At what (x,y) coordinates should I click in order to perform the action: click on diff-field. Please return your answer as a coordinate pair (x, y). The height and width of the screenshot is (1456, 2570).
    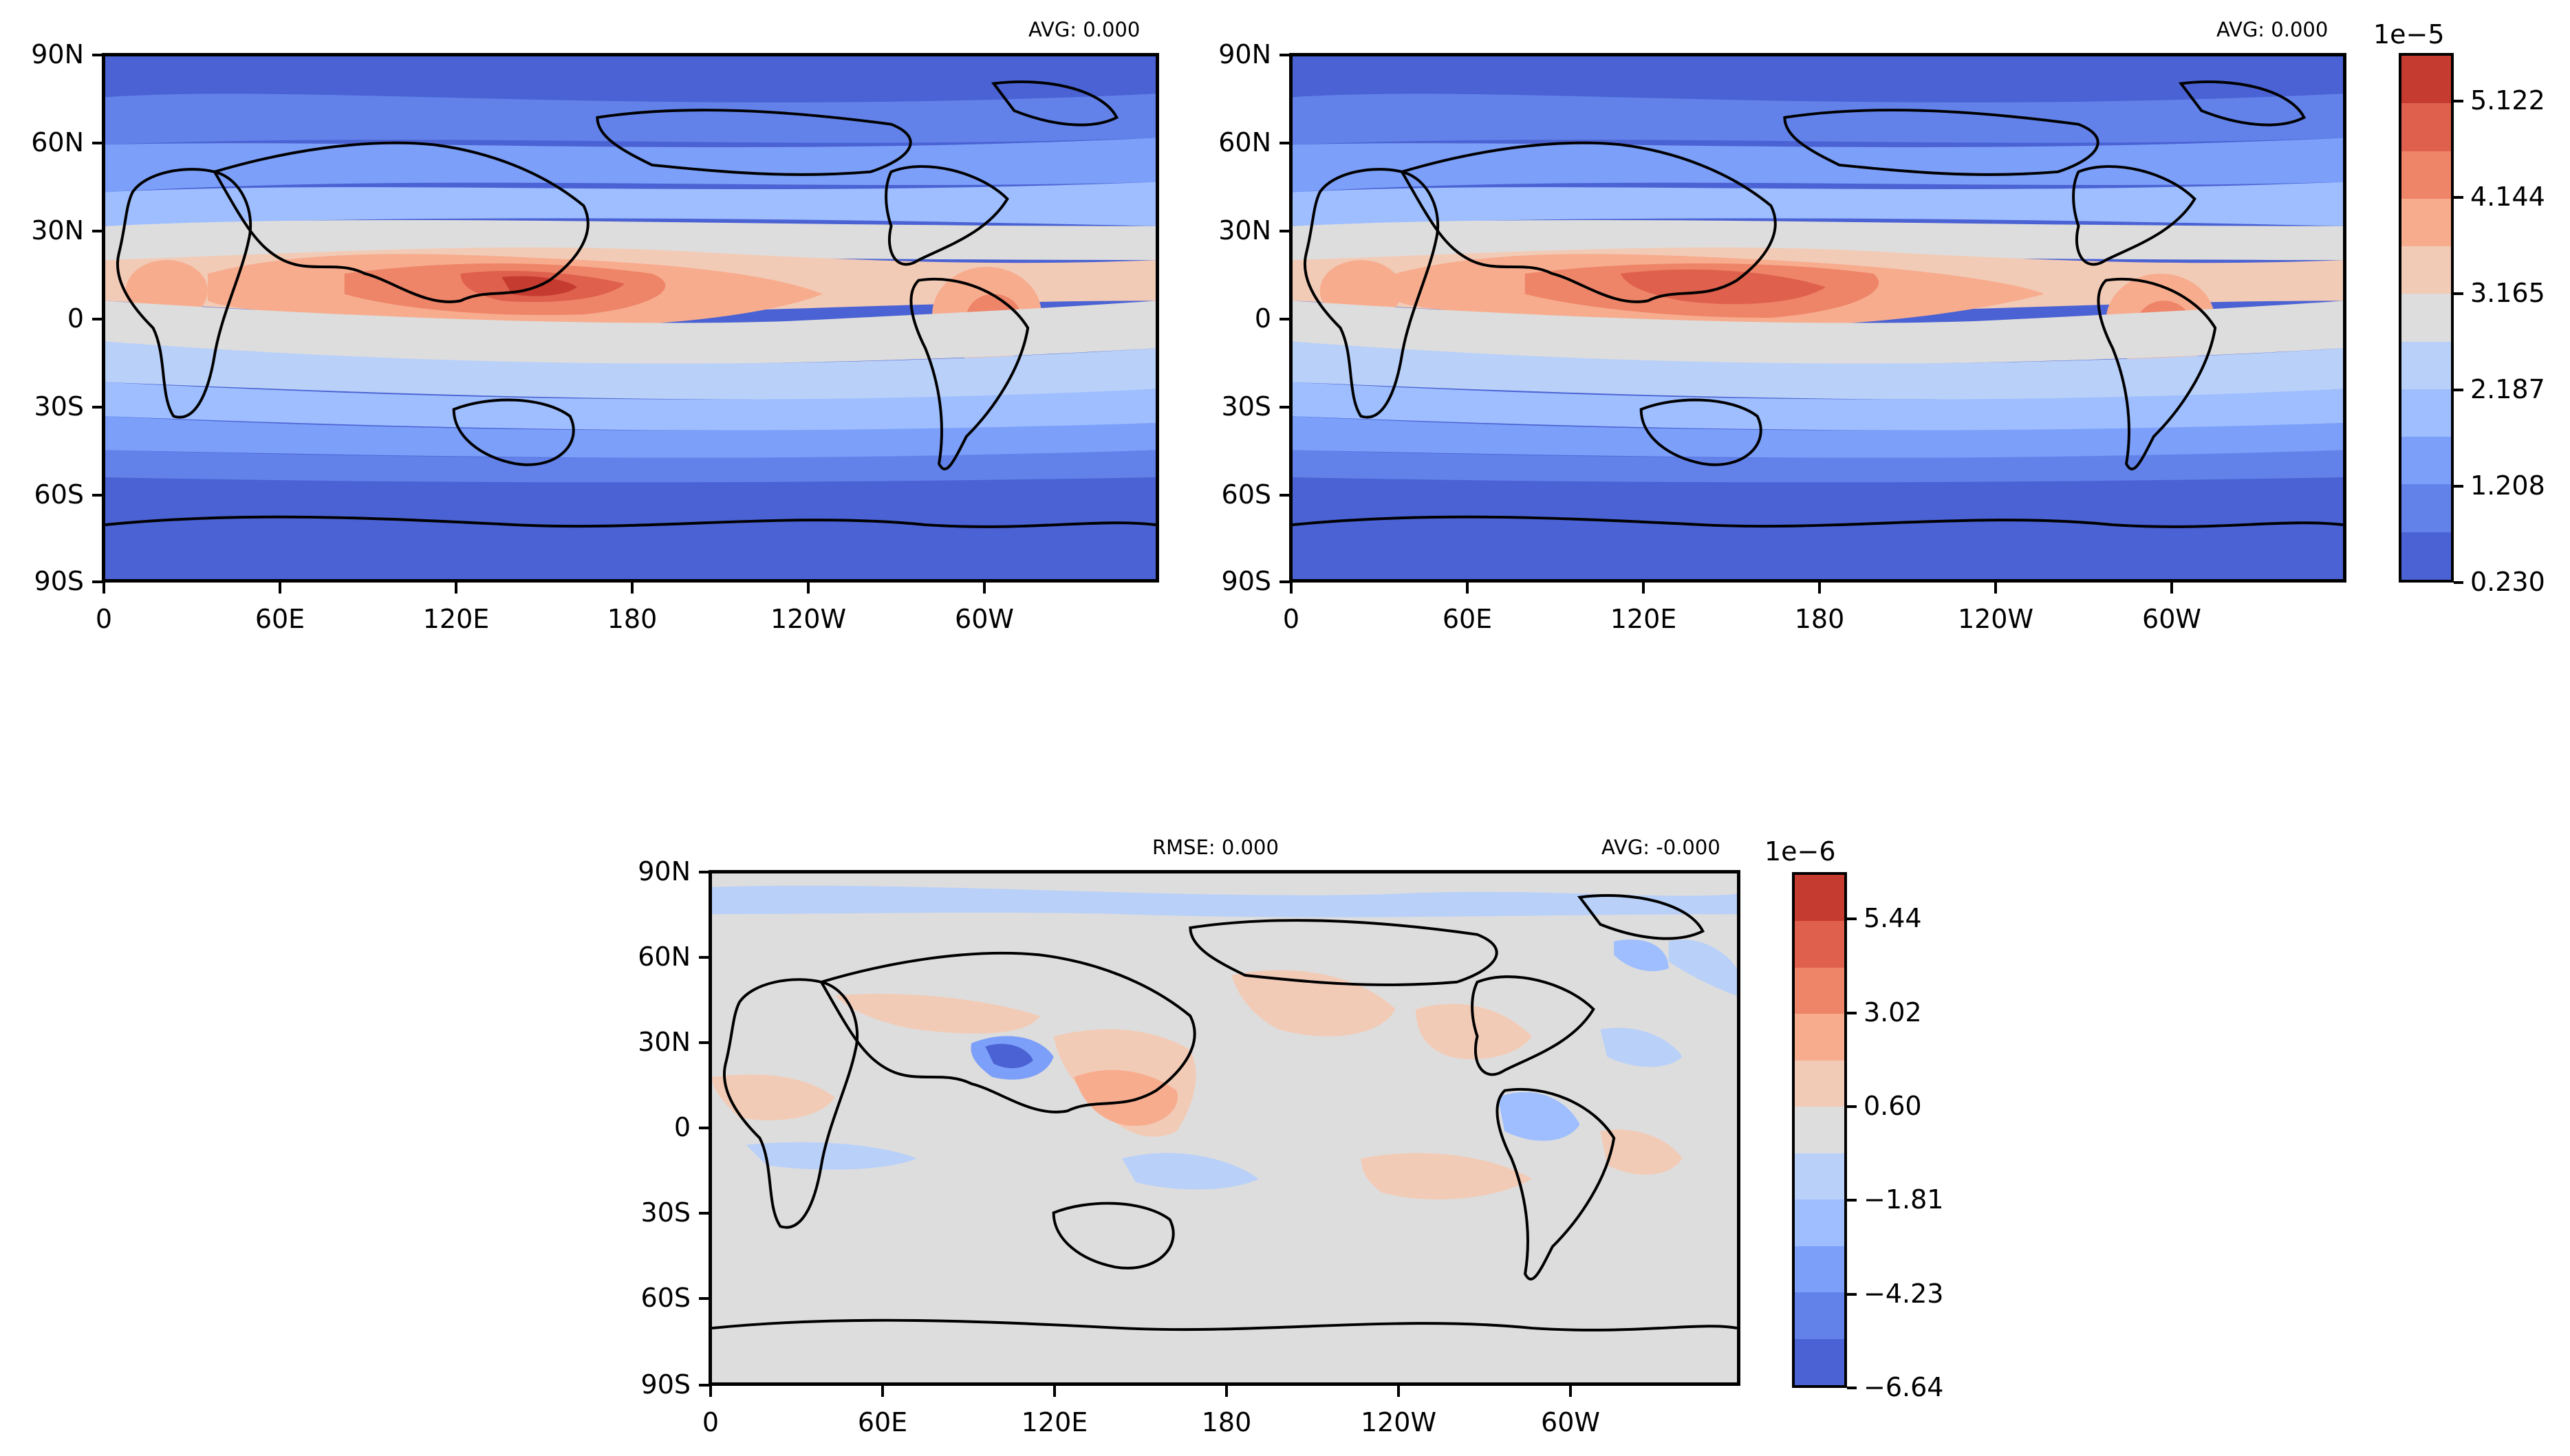
    Looking at the image, I should click on (1224, 1127).